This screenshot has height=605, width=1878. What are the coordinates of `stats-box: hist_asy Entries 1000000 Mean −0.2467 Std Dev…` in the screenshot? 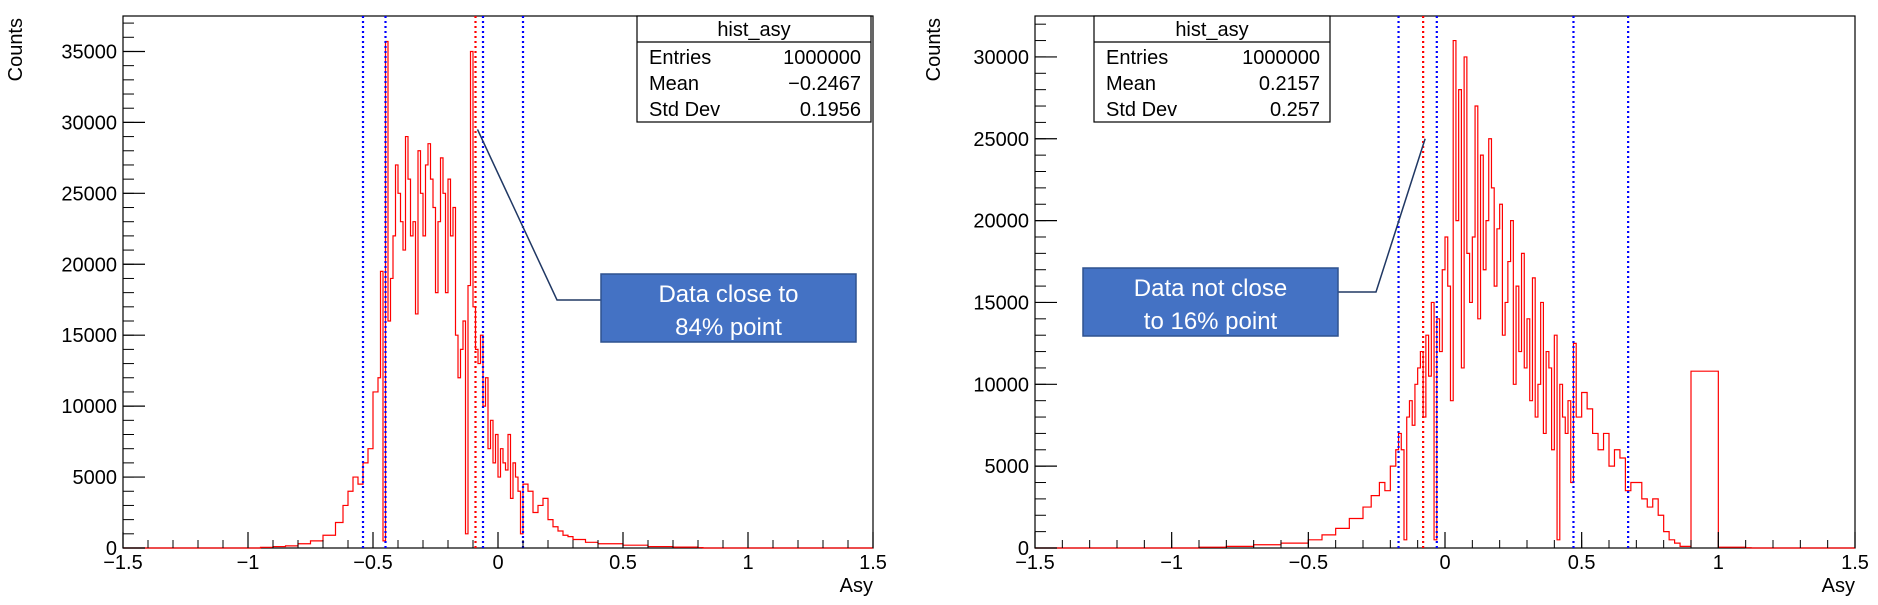 It's located at (754, 69).